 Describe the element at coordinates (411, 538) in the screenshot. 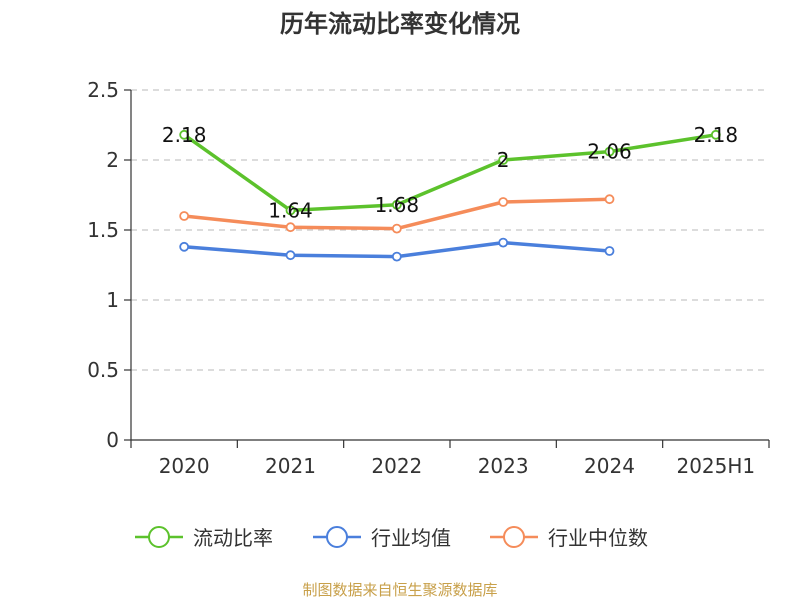

I see `legend-label: 行业均值` at that location.